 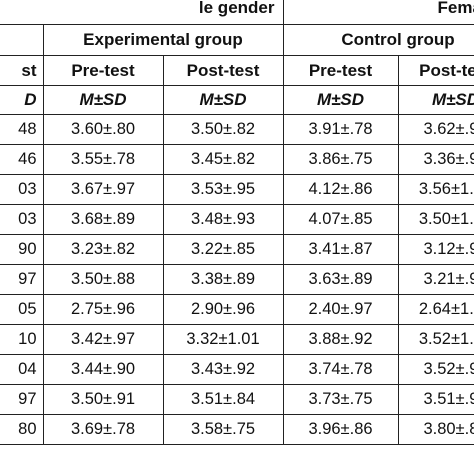 I want to click on ctl-pre-test-cell: 3.96±.86, so click(x=341, y=429).